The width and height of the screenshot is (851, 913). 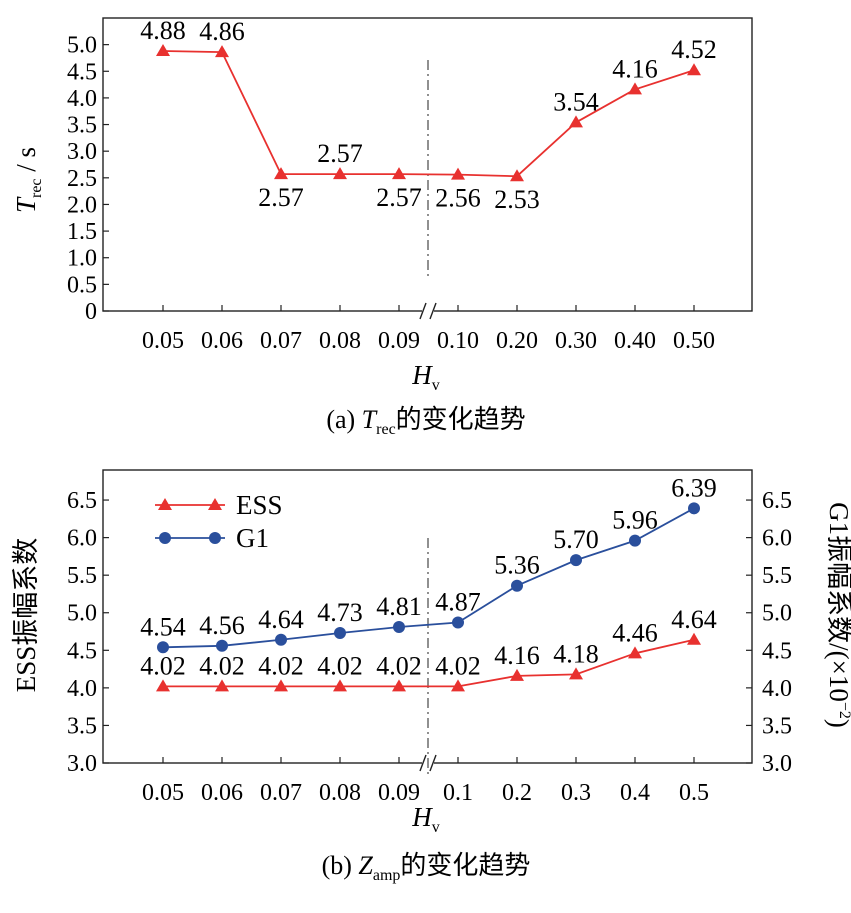 What do you see at coordinates (576, 101) in the screenshot?
I see `data-label-a: 3.54` at bounding box center [576, 101].